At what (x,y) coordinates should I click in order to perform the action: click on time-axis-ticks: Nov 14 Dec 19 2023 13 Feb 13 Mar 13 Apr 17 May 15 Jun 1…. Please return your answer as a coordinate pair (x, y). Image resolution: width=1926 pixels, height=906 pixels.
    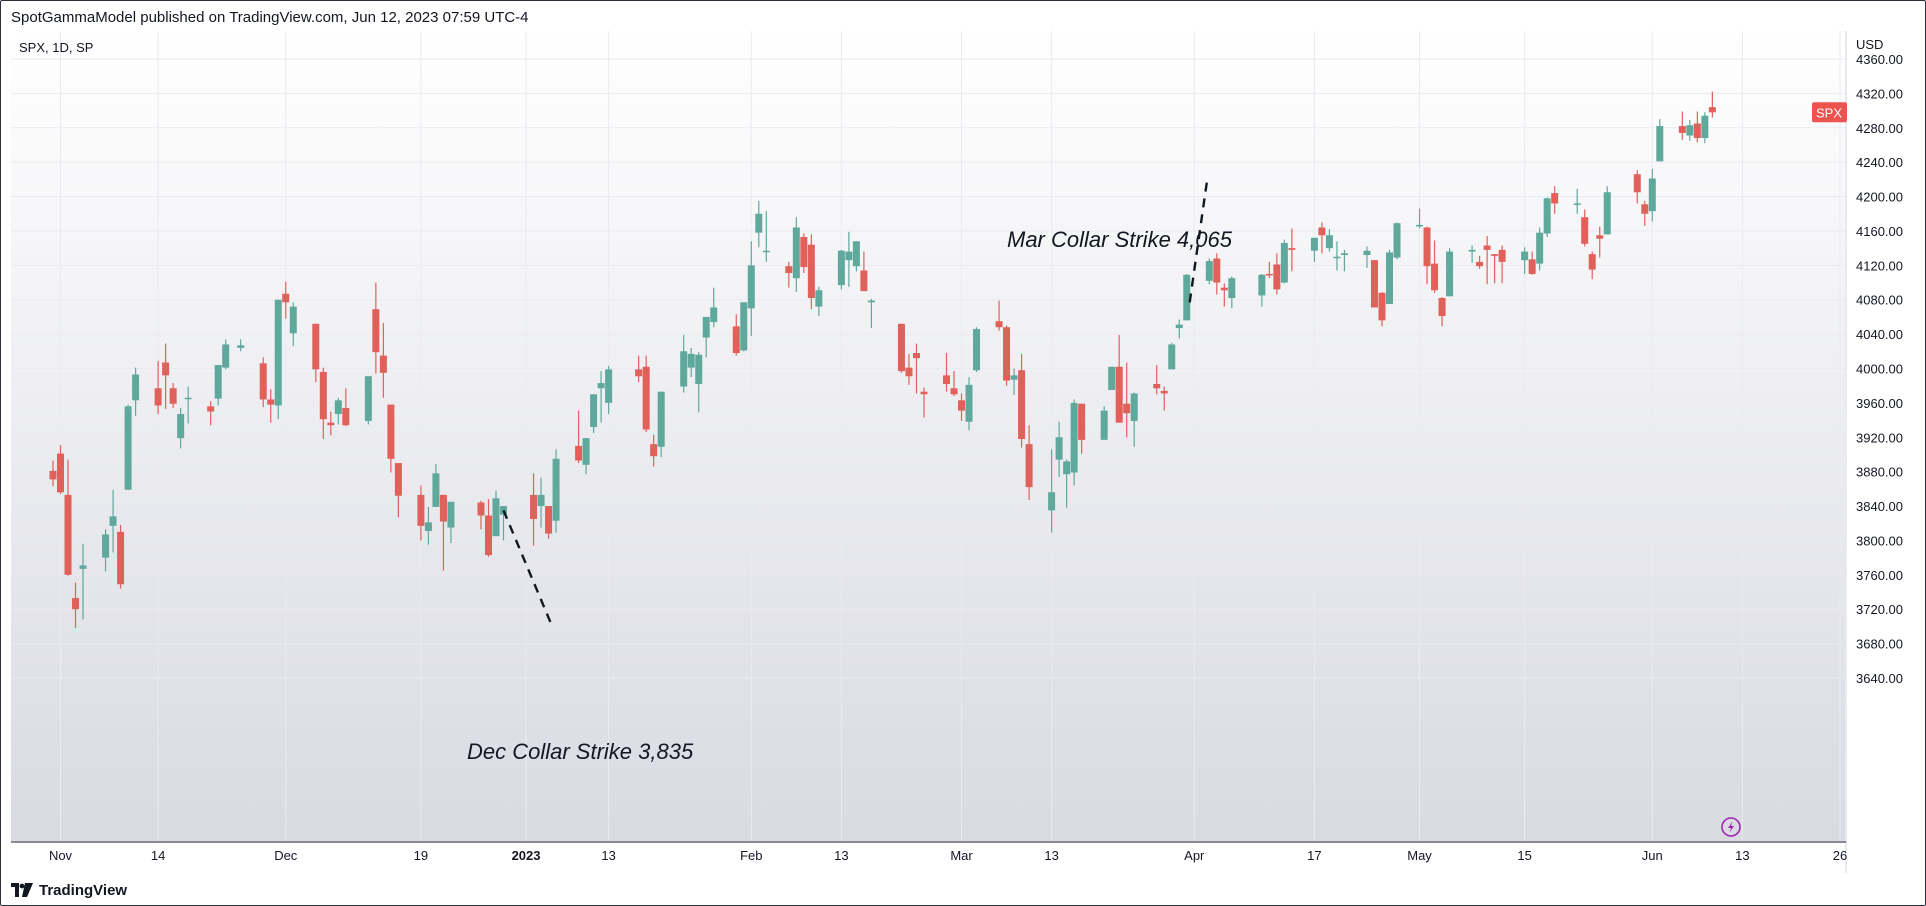
    Looking at the image, I should click on (948, 855).